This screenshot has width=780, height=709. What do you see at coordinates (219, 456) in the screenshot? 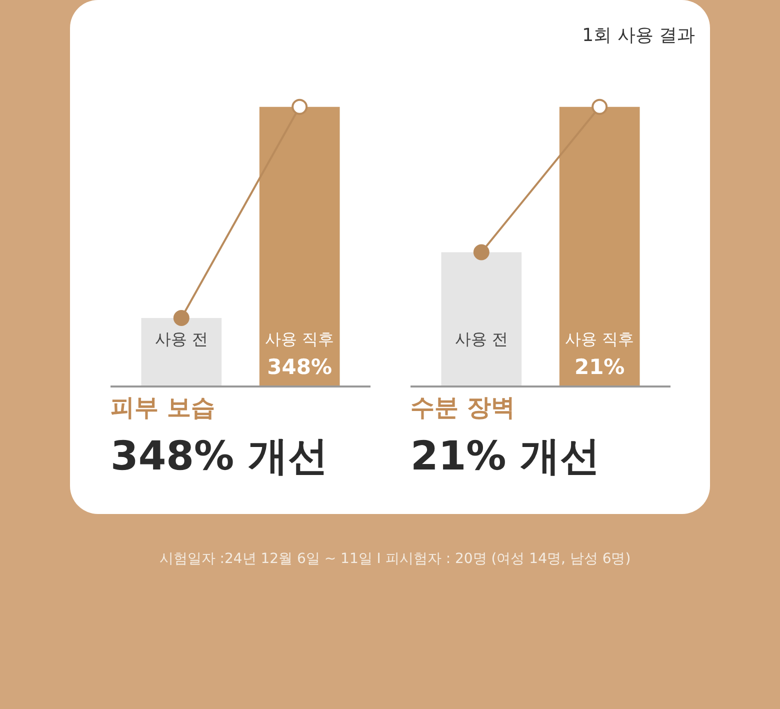
I see `text: 348% 개선` at bounding box center [219, 456].